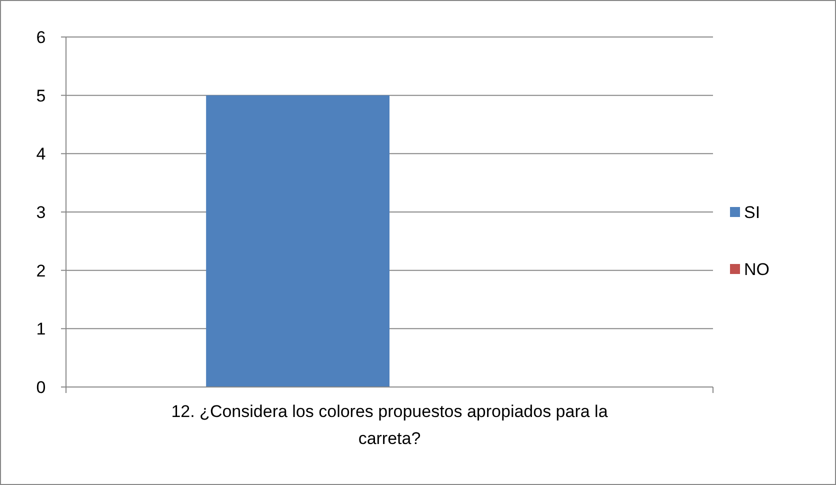  Describe the element at coordinates (752, 212) in the screenshot. I see `legend-label: SI` at that location.